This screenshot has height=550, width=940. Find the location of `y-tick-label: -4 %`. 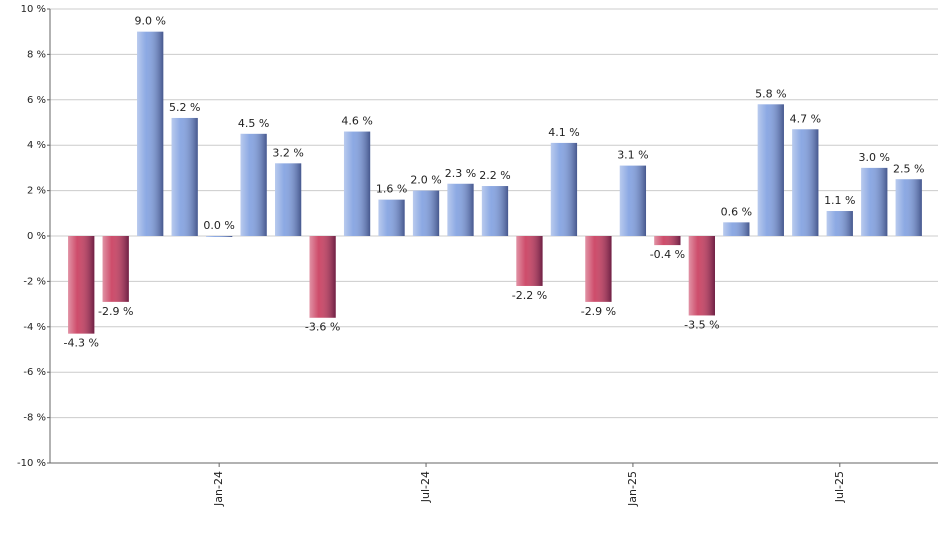

y-tick-label: -4 % is located at coordinates (34, 327).